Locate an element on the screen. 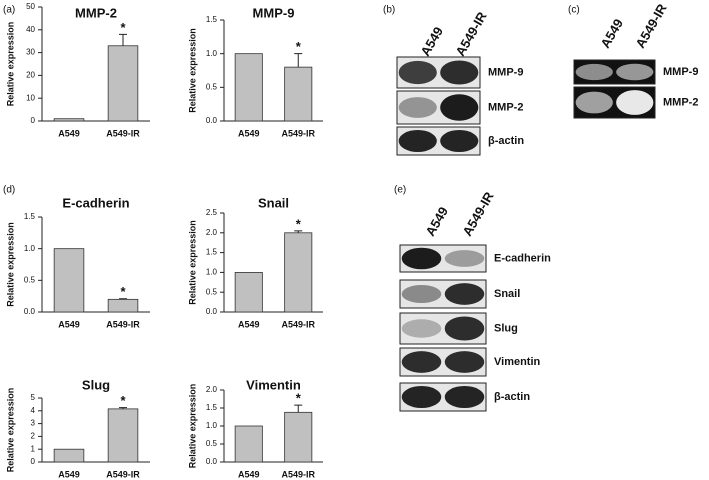  chart-title: MMP-2 is located at coordinates (96, 12).